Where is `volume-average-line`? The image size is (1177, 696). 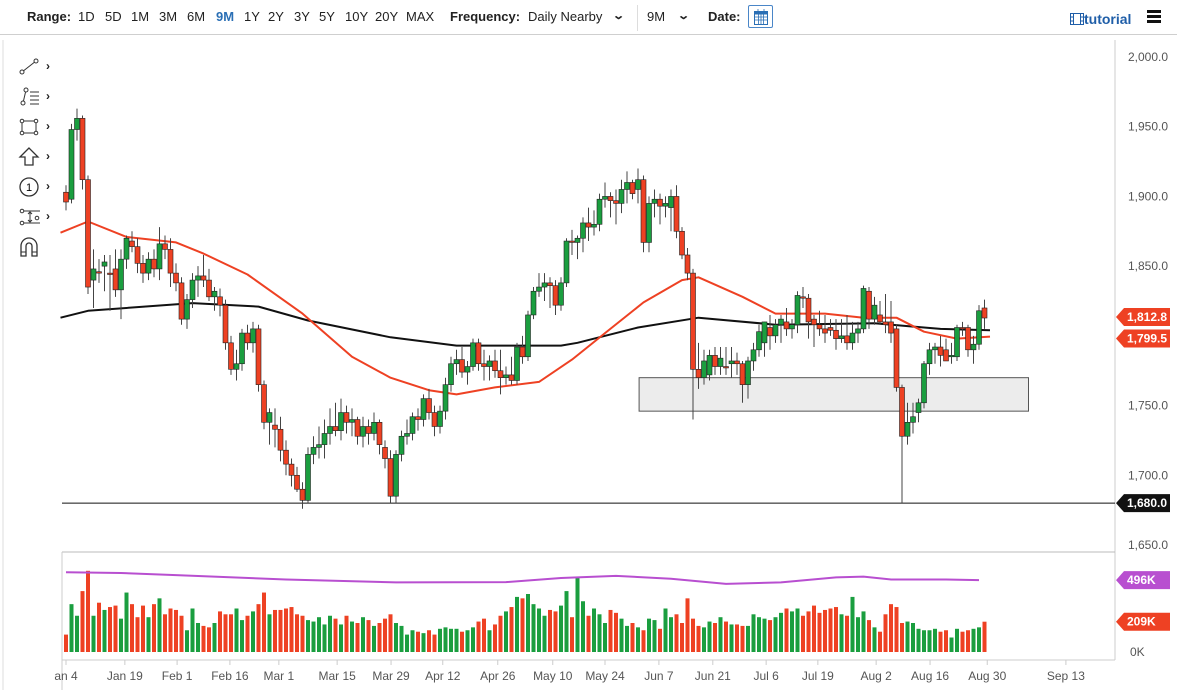
volume-average-line is located at coordinates (522, 578).